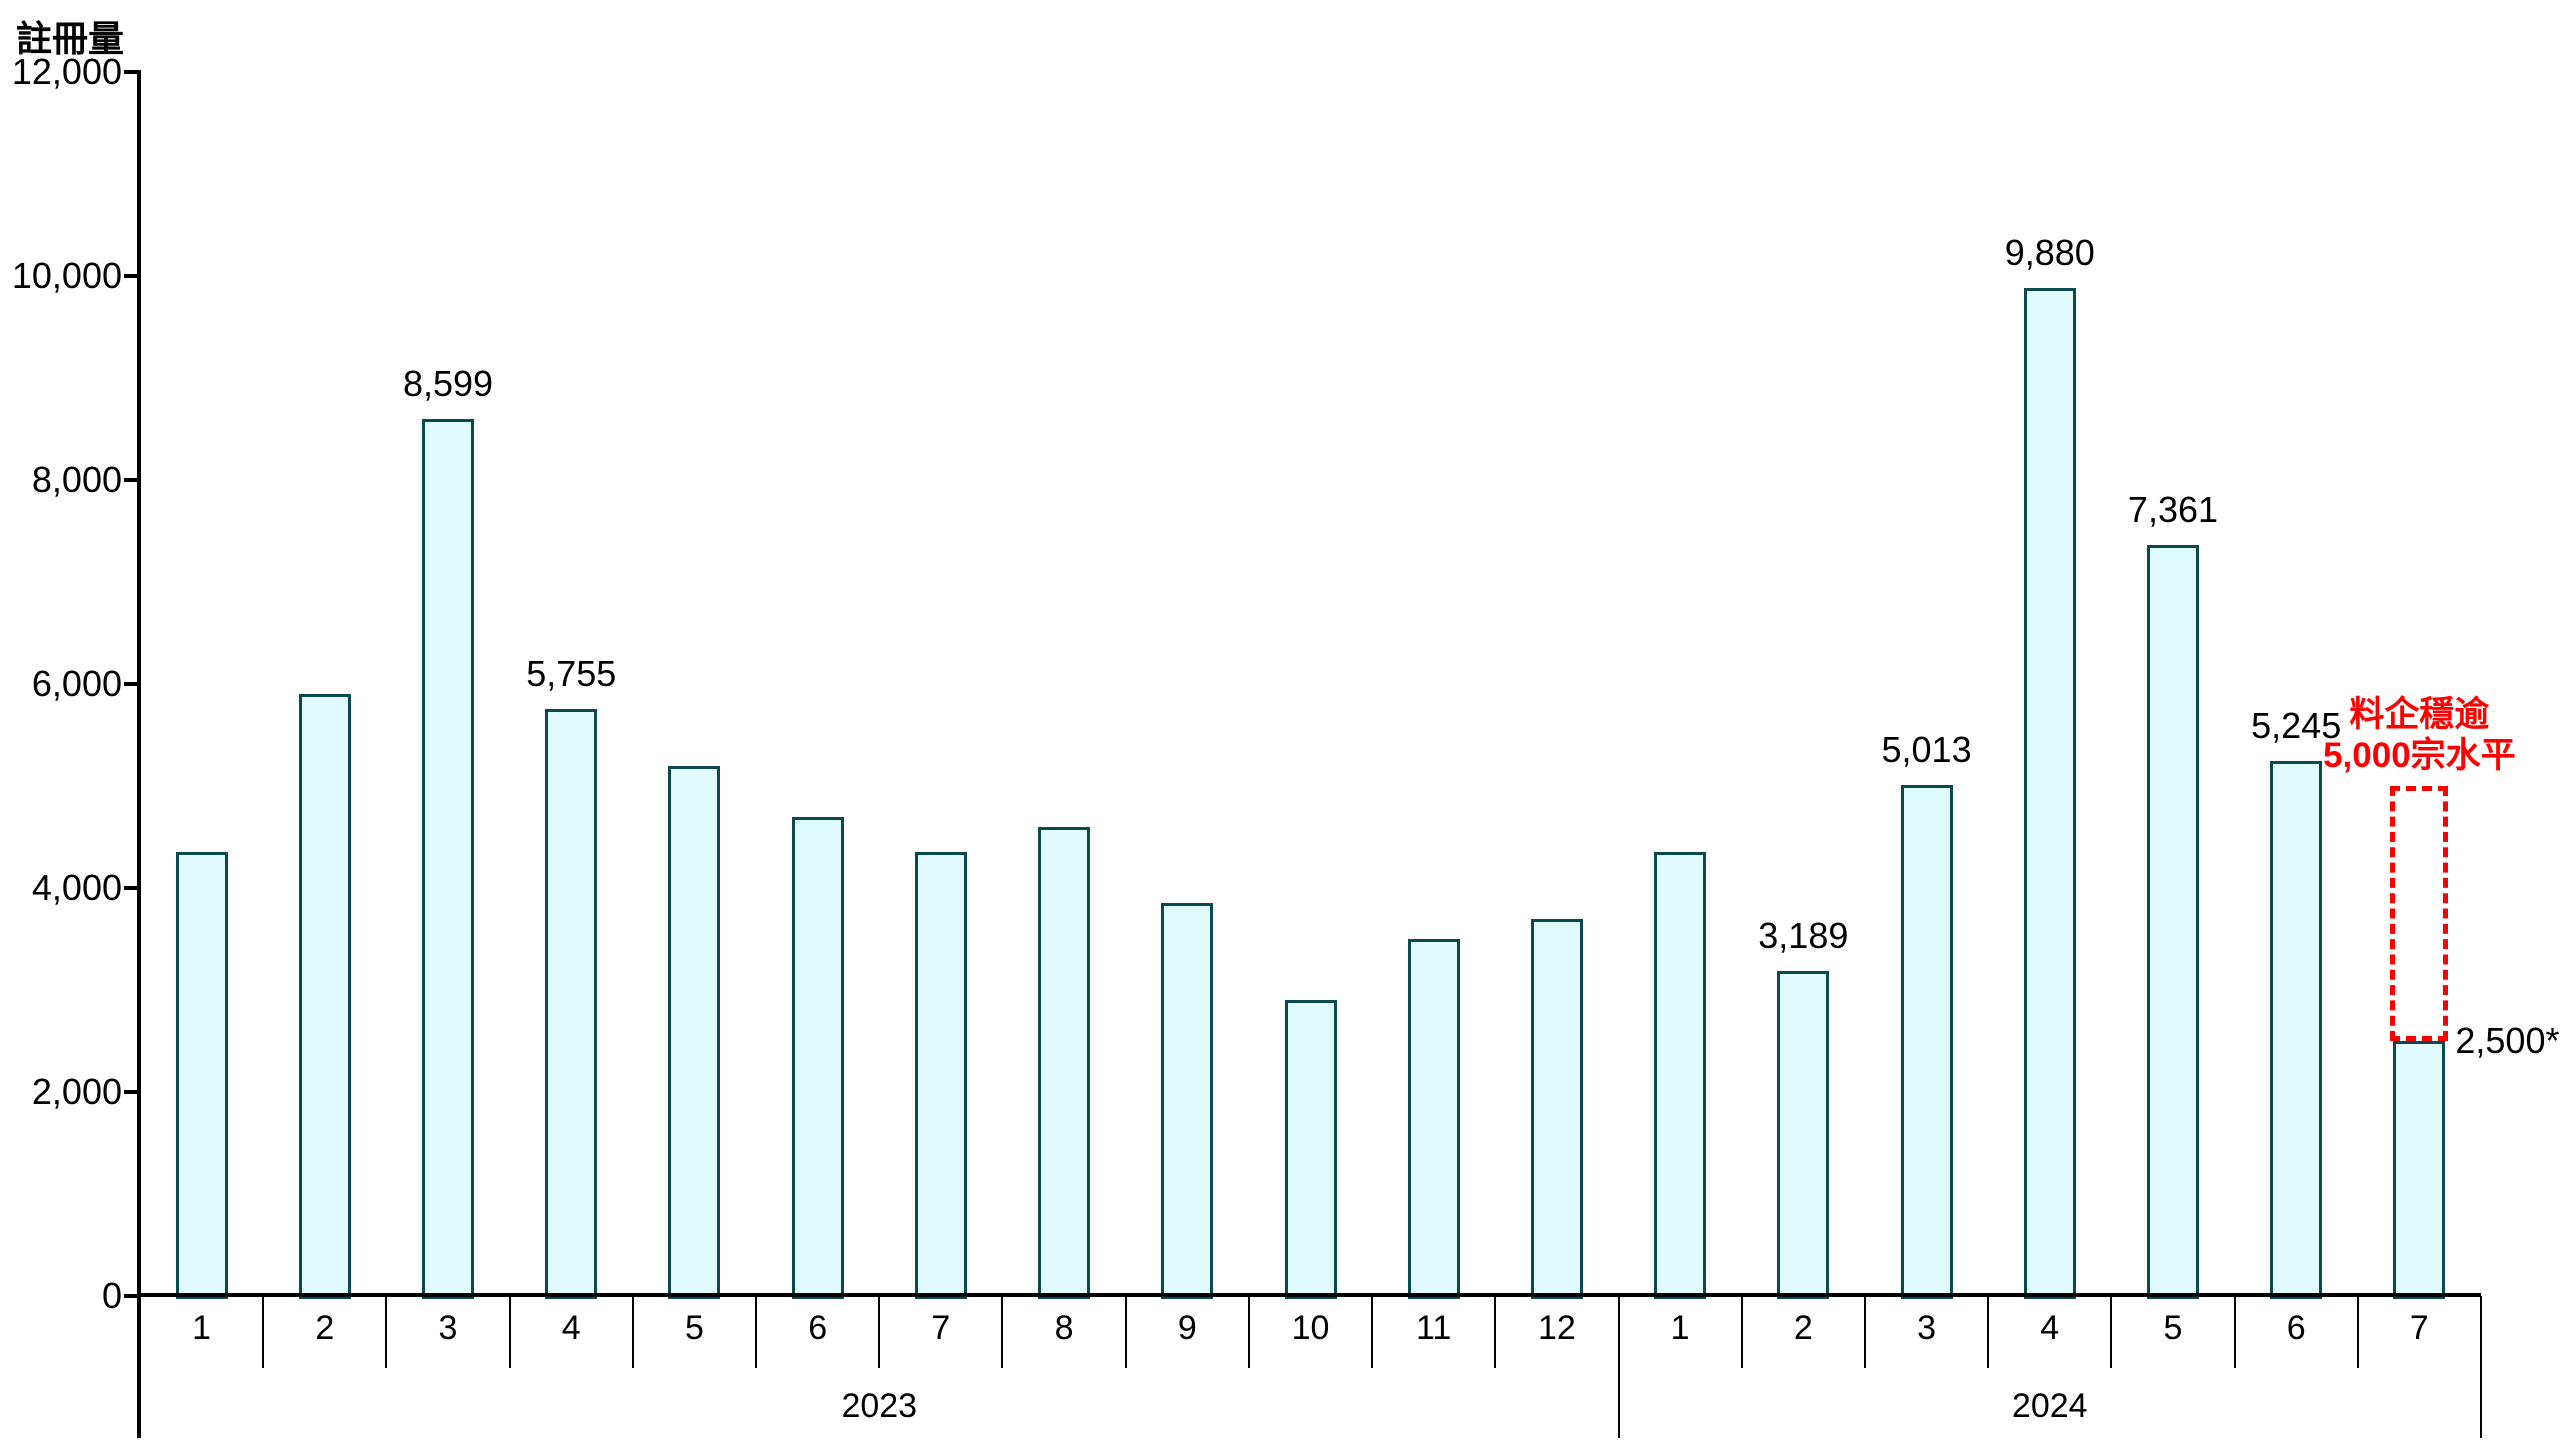 The image size is (2560, 1440). What do you see at coordinates (2419, 714) in the screenshot?
I see `projection-annotation-line-1: 料企穩逾` at bounding box center [2419, 714].